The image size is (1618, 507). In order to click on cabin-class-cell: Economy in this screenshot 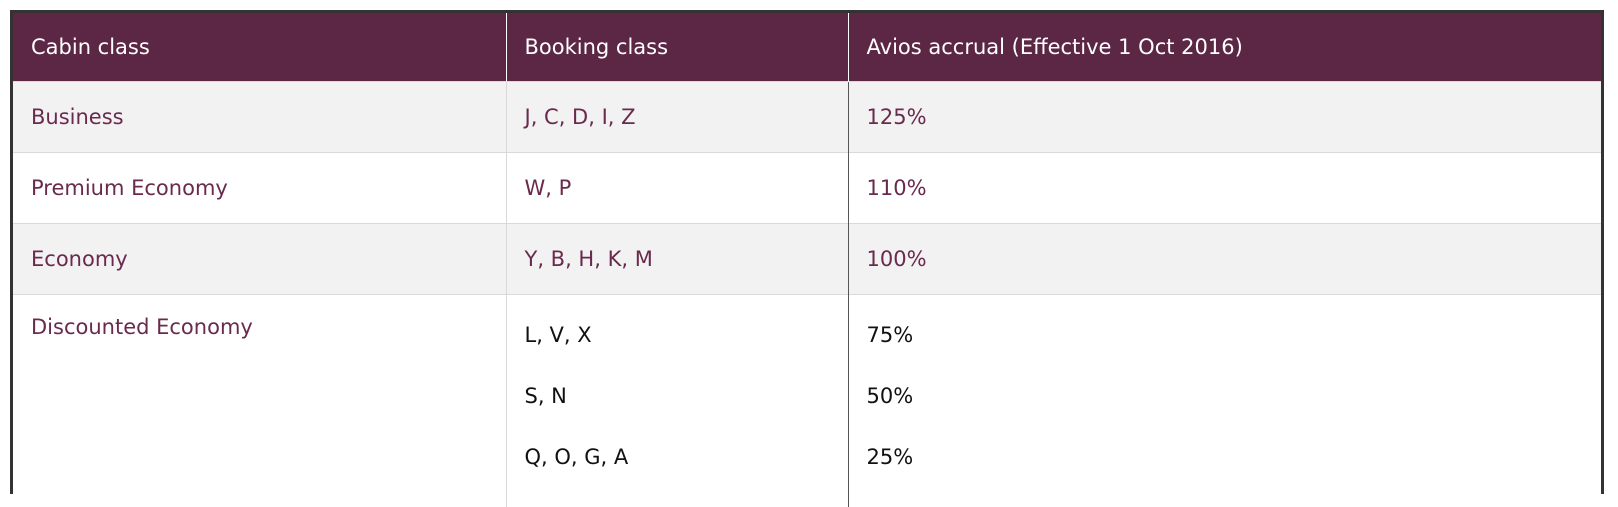, I will do `click(259, 259)`.